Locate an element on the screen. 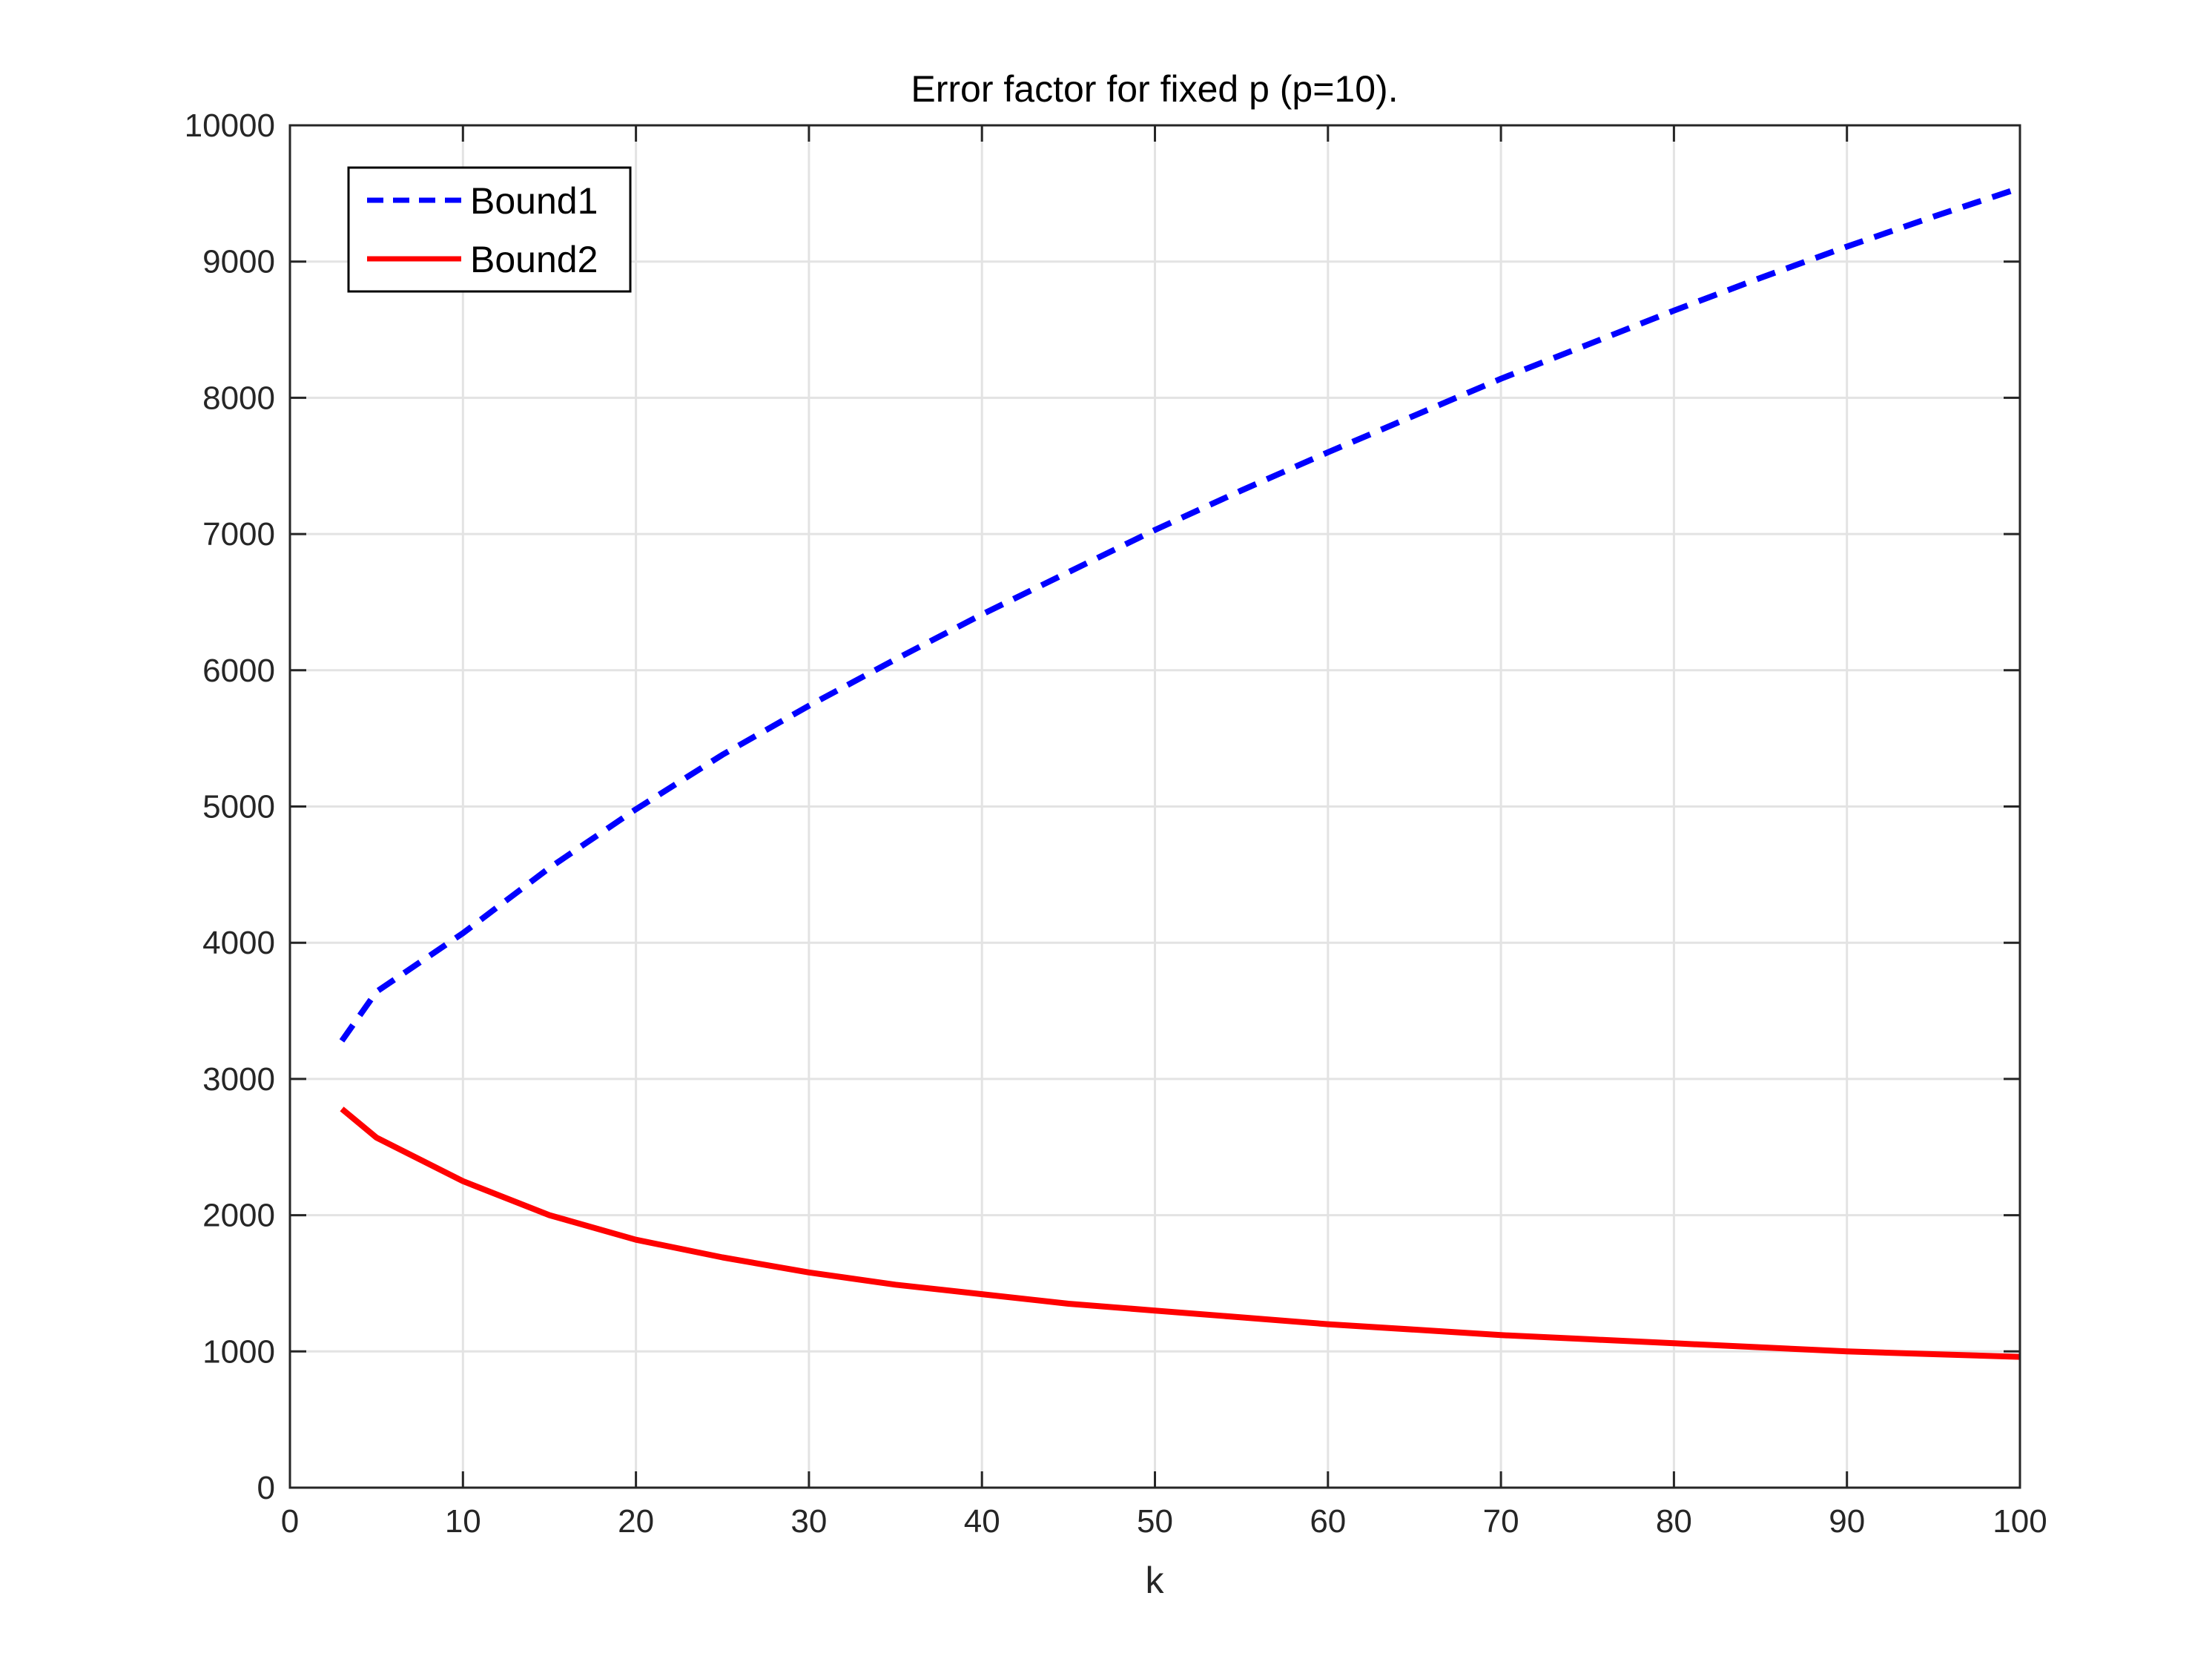  x-tick-label: 20 is located at coordinates (636, 1521).